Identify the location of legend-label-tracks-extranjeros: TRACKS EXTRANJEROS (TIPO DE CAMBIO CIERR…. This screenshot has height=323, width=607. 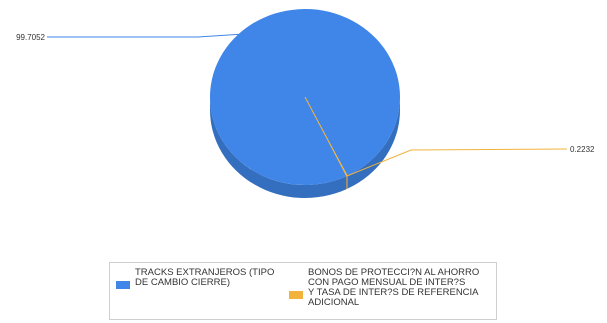
(205, 277).